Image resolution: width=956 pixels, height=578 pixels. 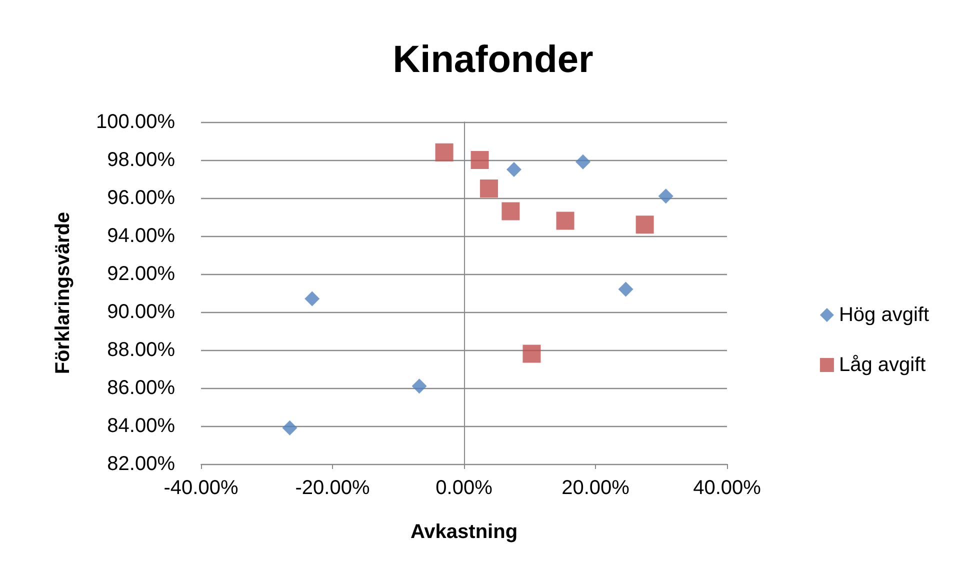 I want to click on y-tick-label: 94.00%, so click(x=141, y=236).